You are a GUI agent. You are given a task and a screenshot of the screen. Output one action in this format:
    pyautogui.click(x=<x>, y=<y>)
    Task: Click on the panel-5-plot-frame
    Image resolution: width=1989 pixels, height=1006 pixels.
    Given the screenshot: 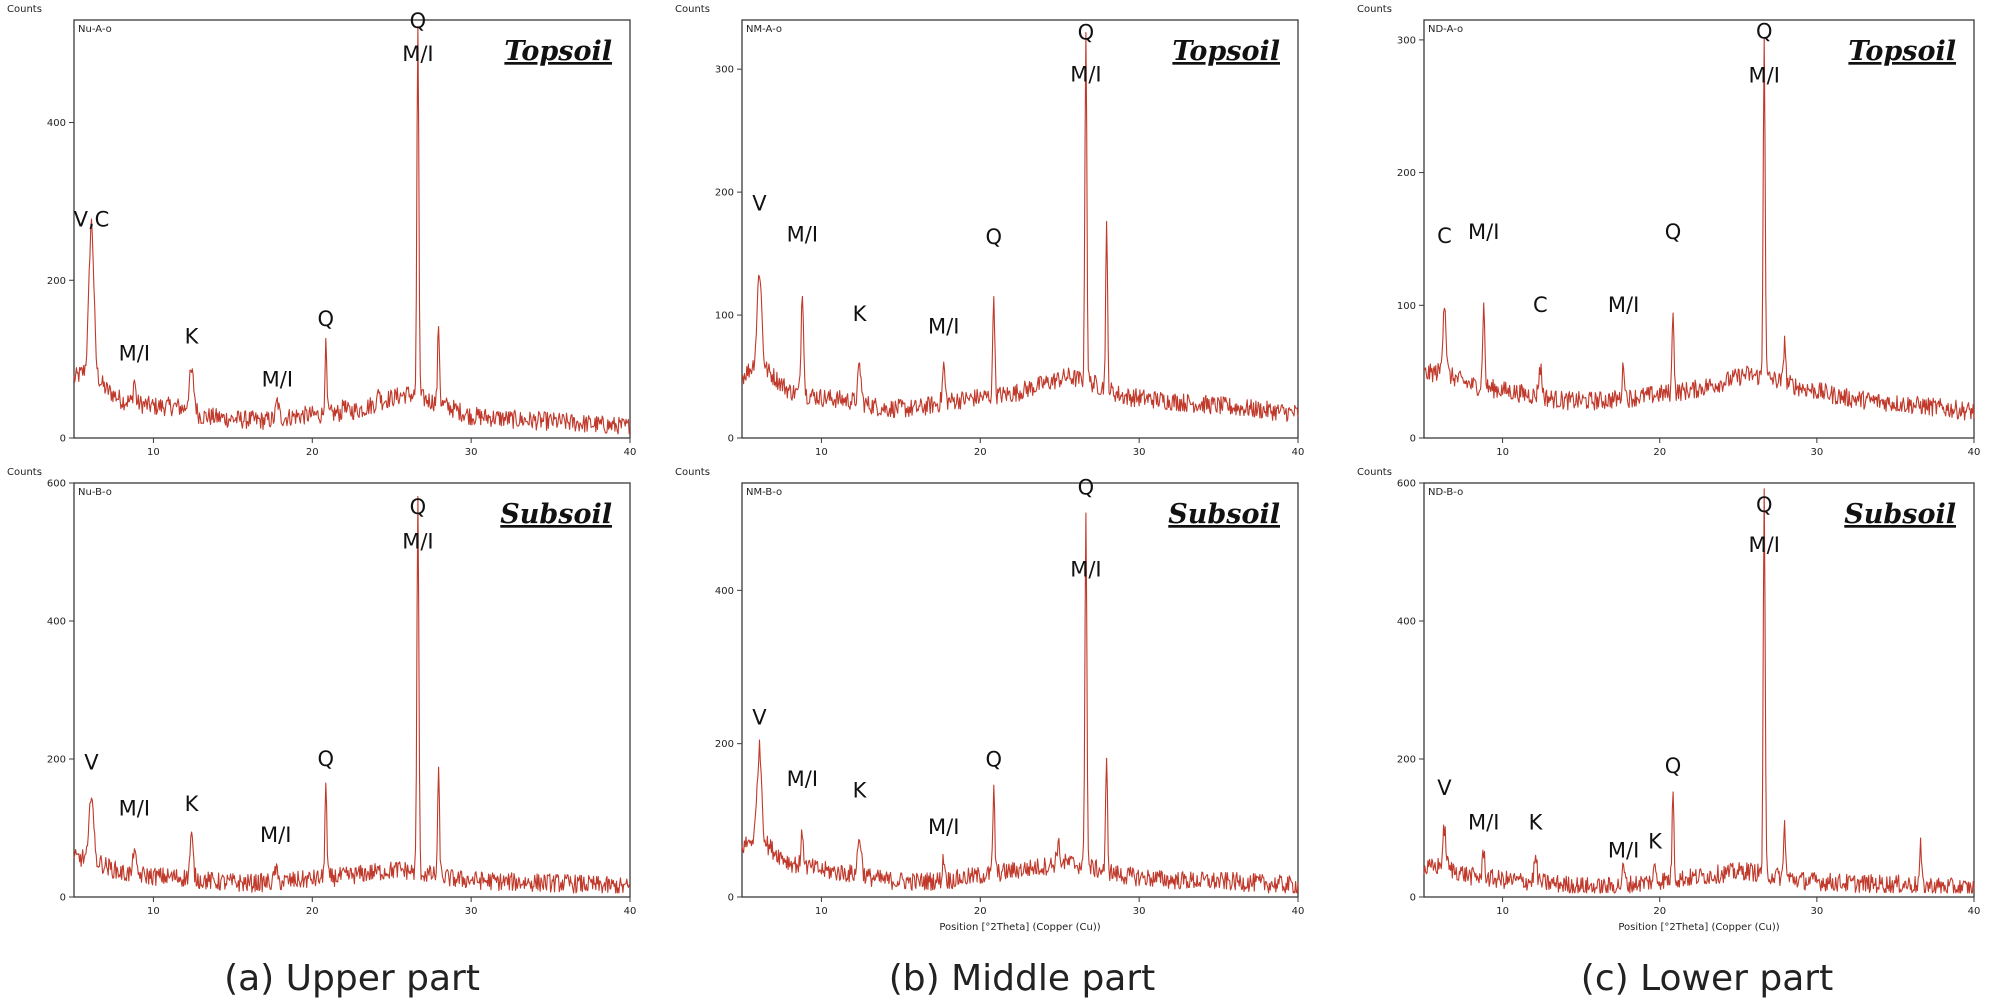 What is the action you would take?
    pyautogui.click(x=1020, y=690)
    